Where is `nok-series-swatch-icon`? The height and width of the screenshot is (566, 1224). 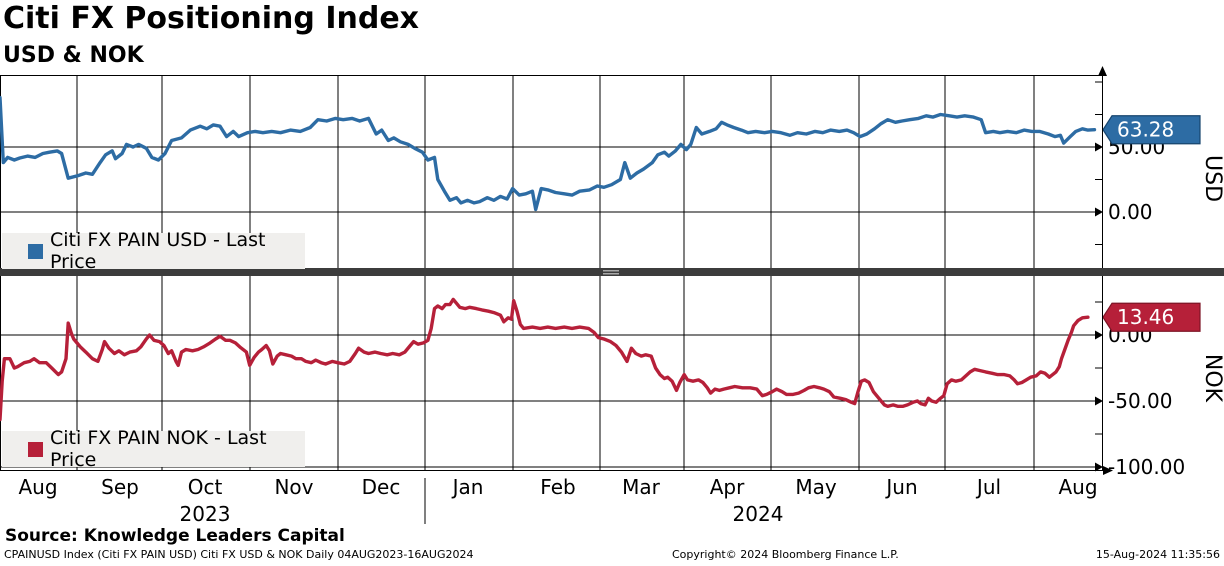 nok-series-swatch-icon is located at coordinates (35, 449).